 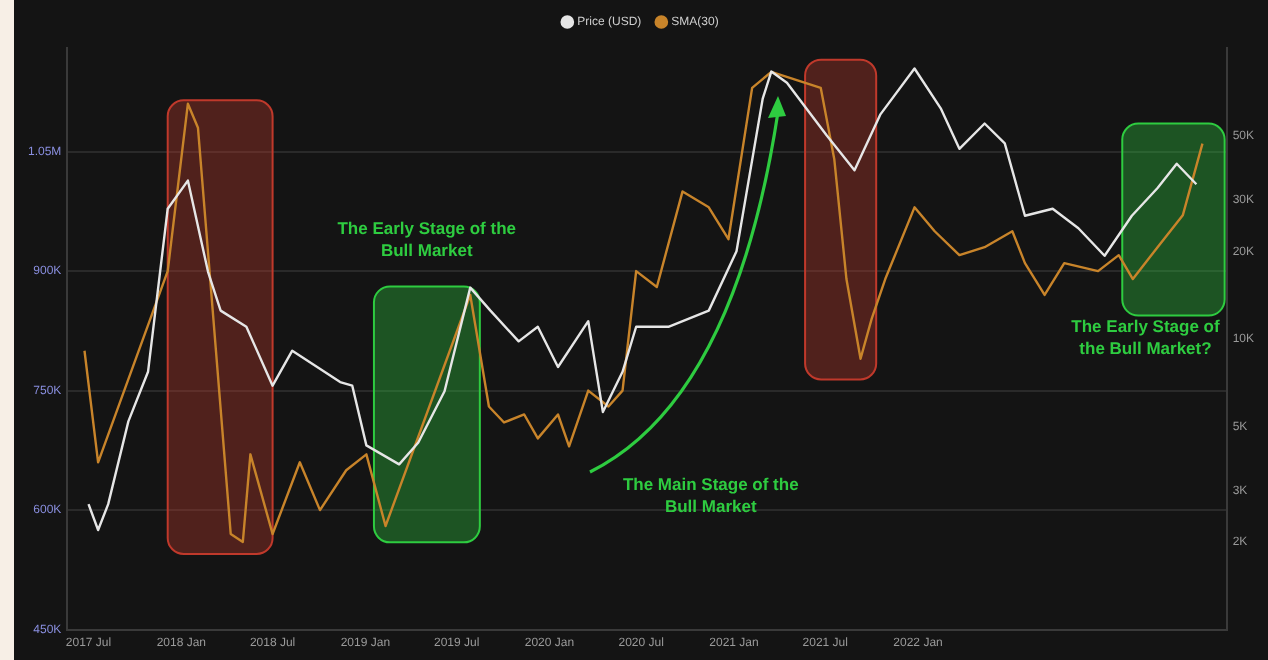 What do you see at coordinates (711, 494) in the screenshot?
I see `annotation: The Main Stage of the Bull Market` at bounding box center [711, 494].